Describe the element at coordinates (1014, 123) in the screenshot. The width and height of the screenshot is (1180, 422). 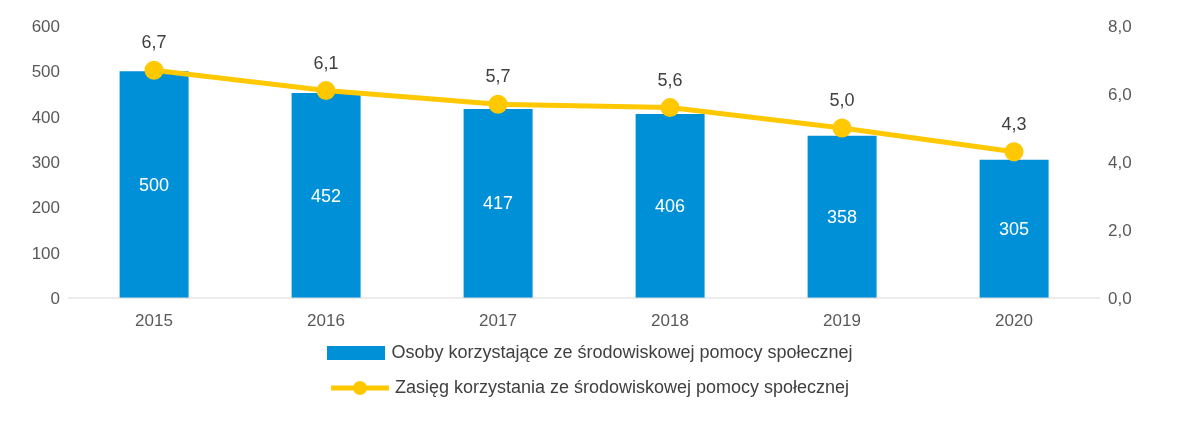
I see `data-label: 4,3` at that location.